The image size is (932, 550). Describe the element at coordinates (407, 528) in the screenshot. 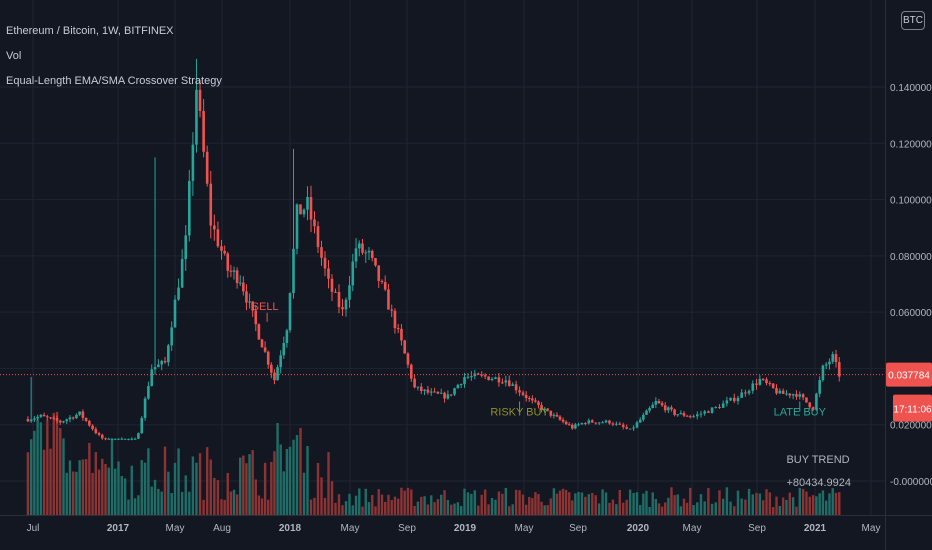

I see `x-tick-label: Sep` at that location.